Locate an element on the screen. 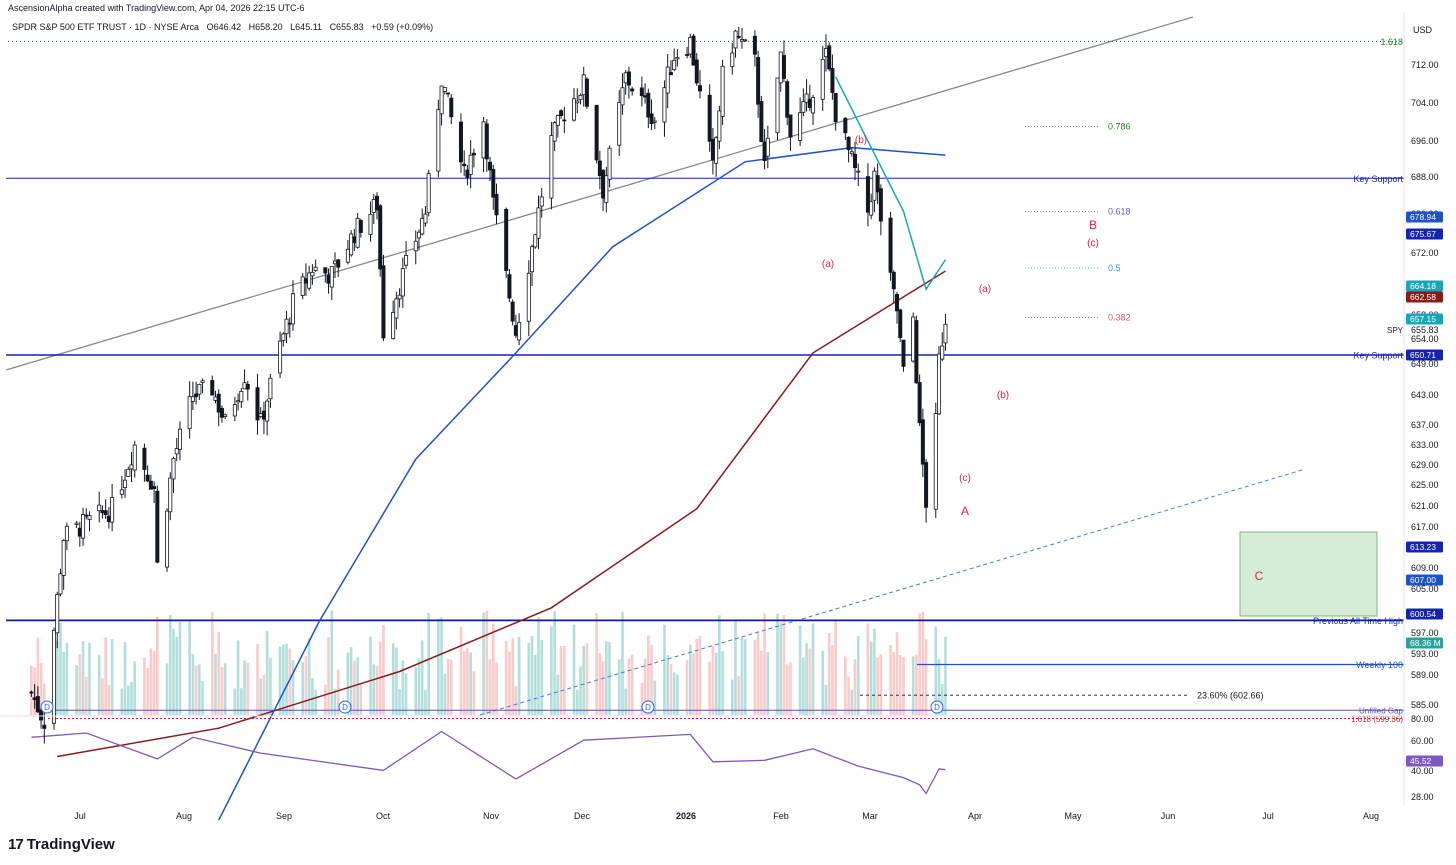 This screenshot has width=1456, height=865. ema-20-line is located at coordinates (890, 183).